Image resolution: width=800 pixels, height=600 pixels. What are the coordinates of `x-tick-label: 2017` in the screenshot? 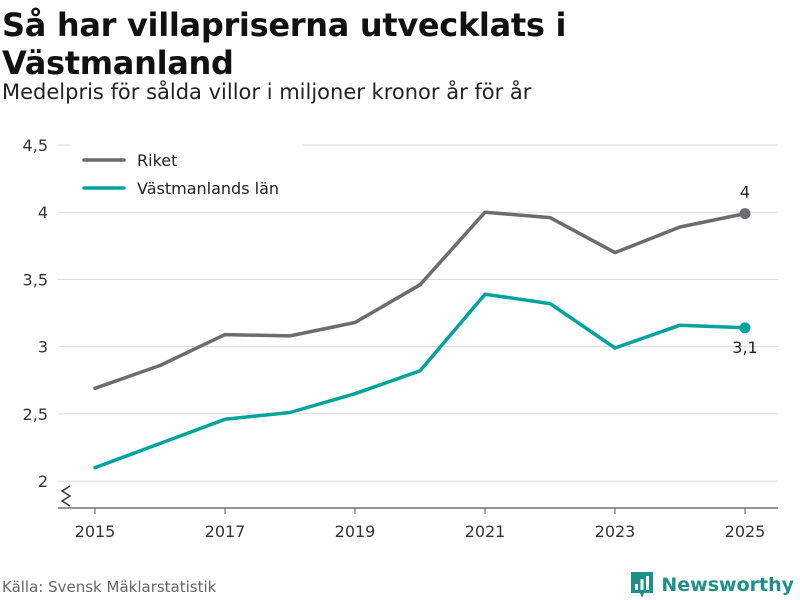 It's located at (225, 531).